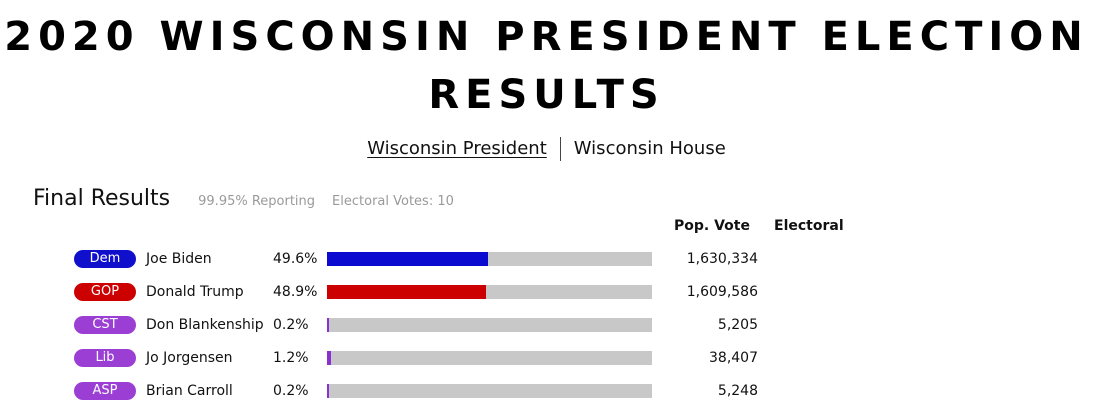  What do you see at coordinates (205, 325) in the screenshot?
I see `candidate-name: Don Blankenship` at bounding box center [205, 325].